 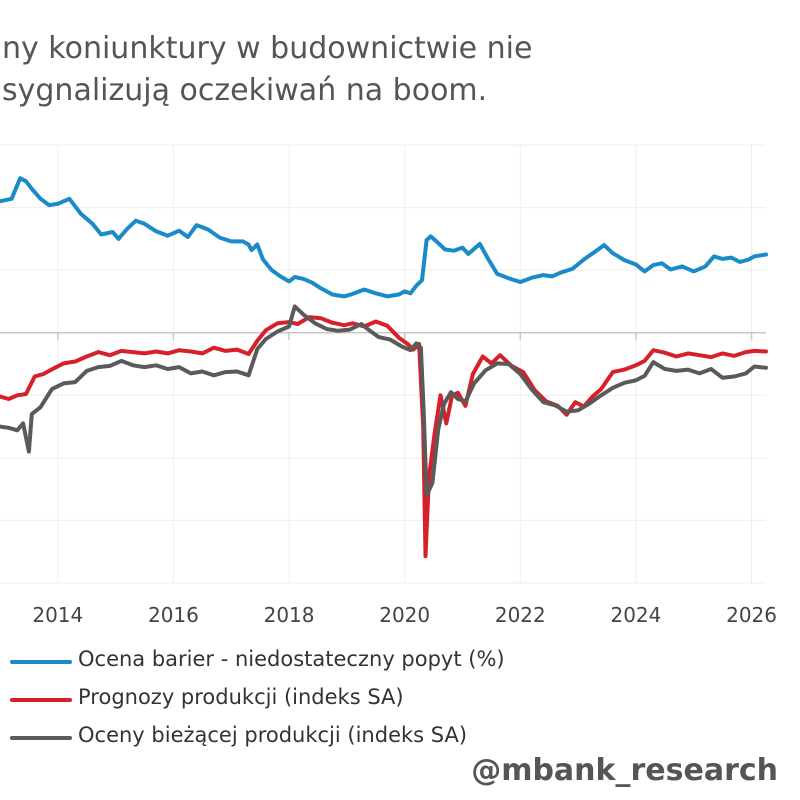 I want to click on x-tick-label-2020: 2020, so click(x=404, y=615).